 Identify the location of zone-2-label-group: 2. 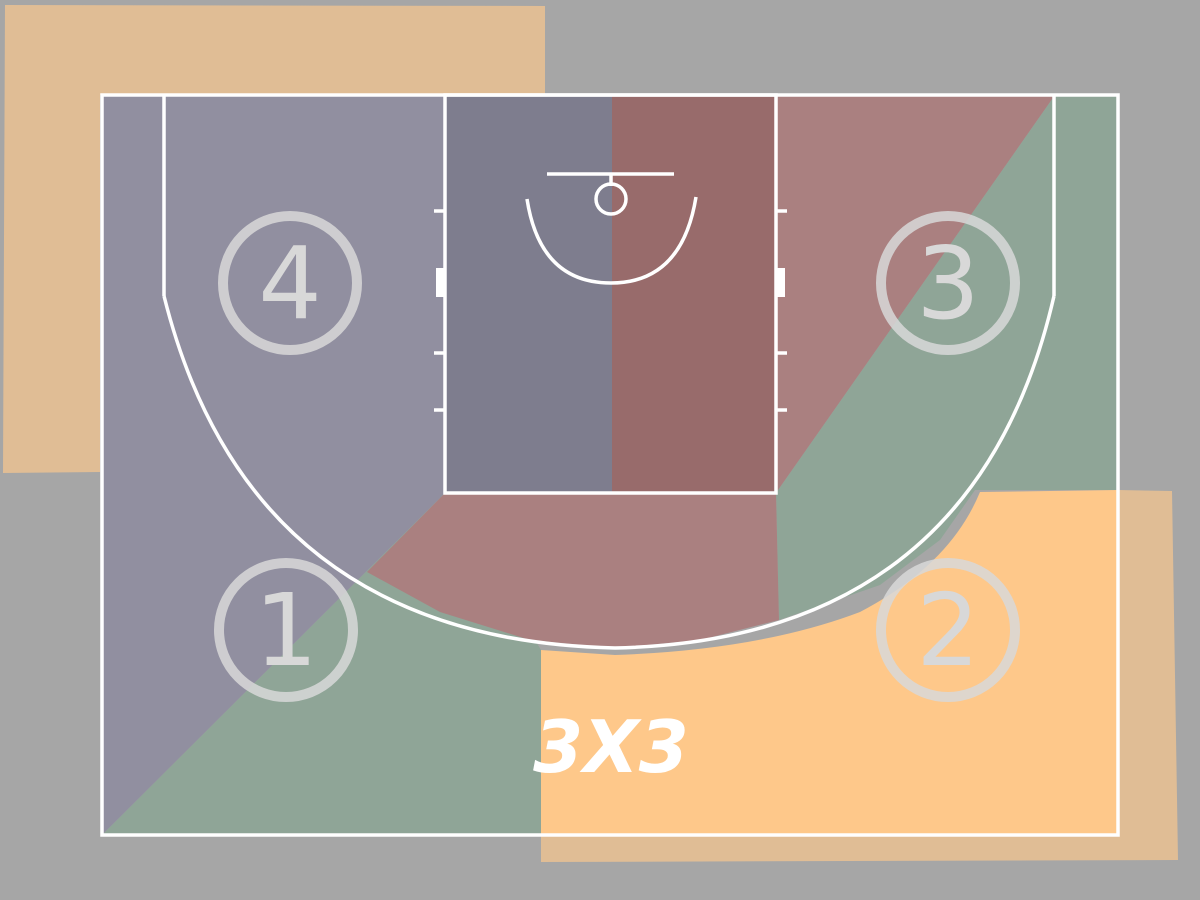
(948, 630).